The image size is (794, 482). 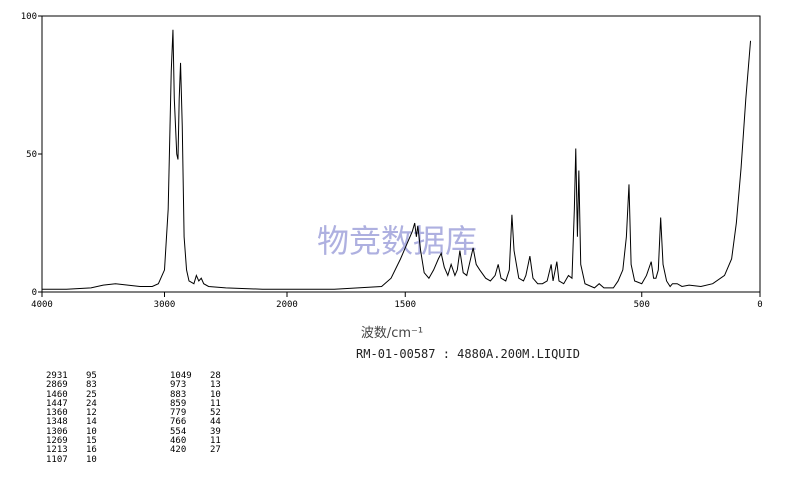 What do you see at coordinates (57, 422) in the screenshot?
I see `peak-wavenumber: 1348` at bounding box center [57, 422].